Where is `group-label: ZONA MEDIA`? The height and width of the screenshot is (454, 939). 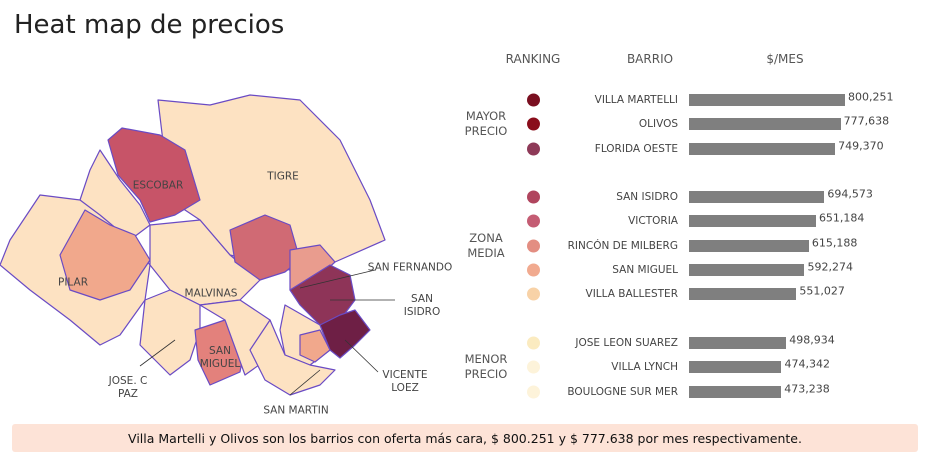 group-label: ZONA MEDIA is located at coordinates (486, 245).